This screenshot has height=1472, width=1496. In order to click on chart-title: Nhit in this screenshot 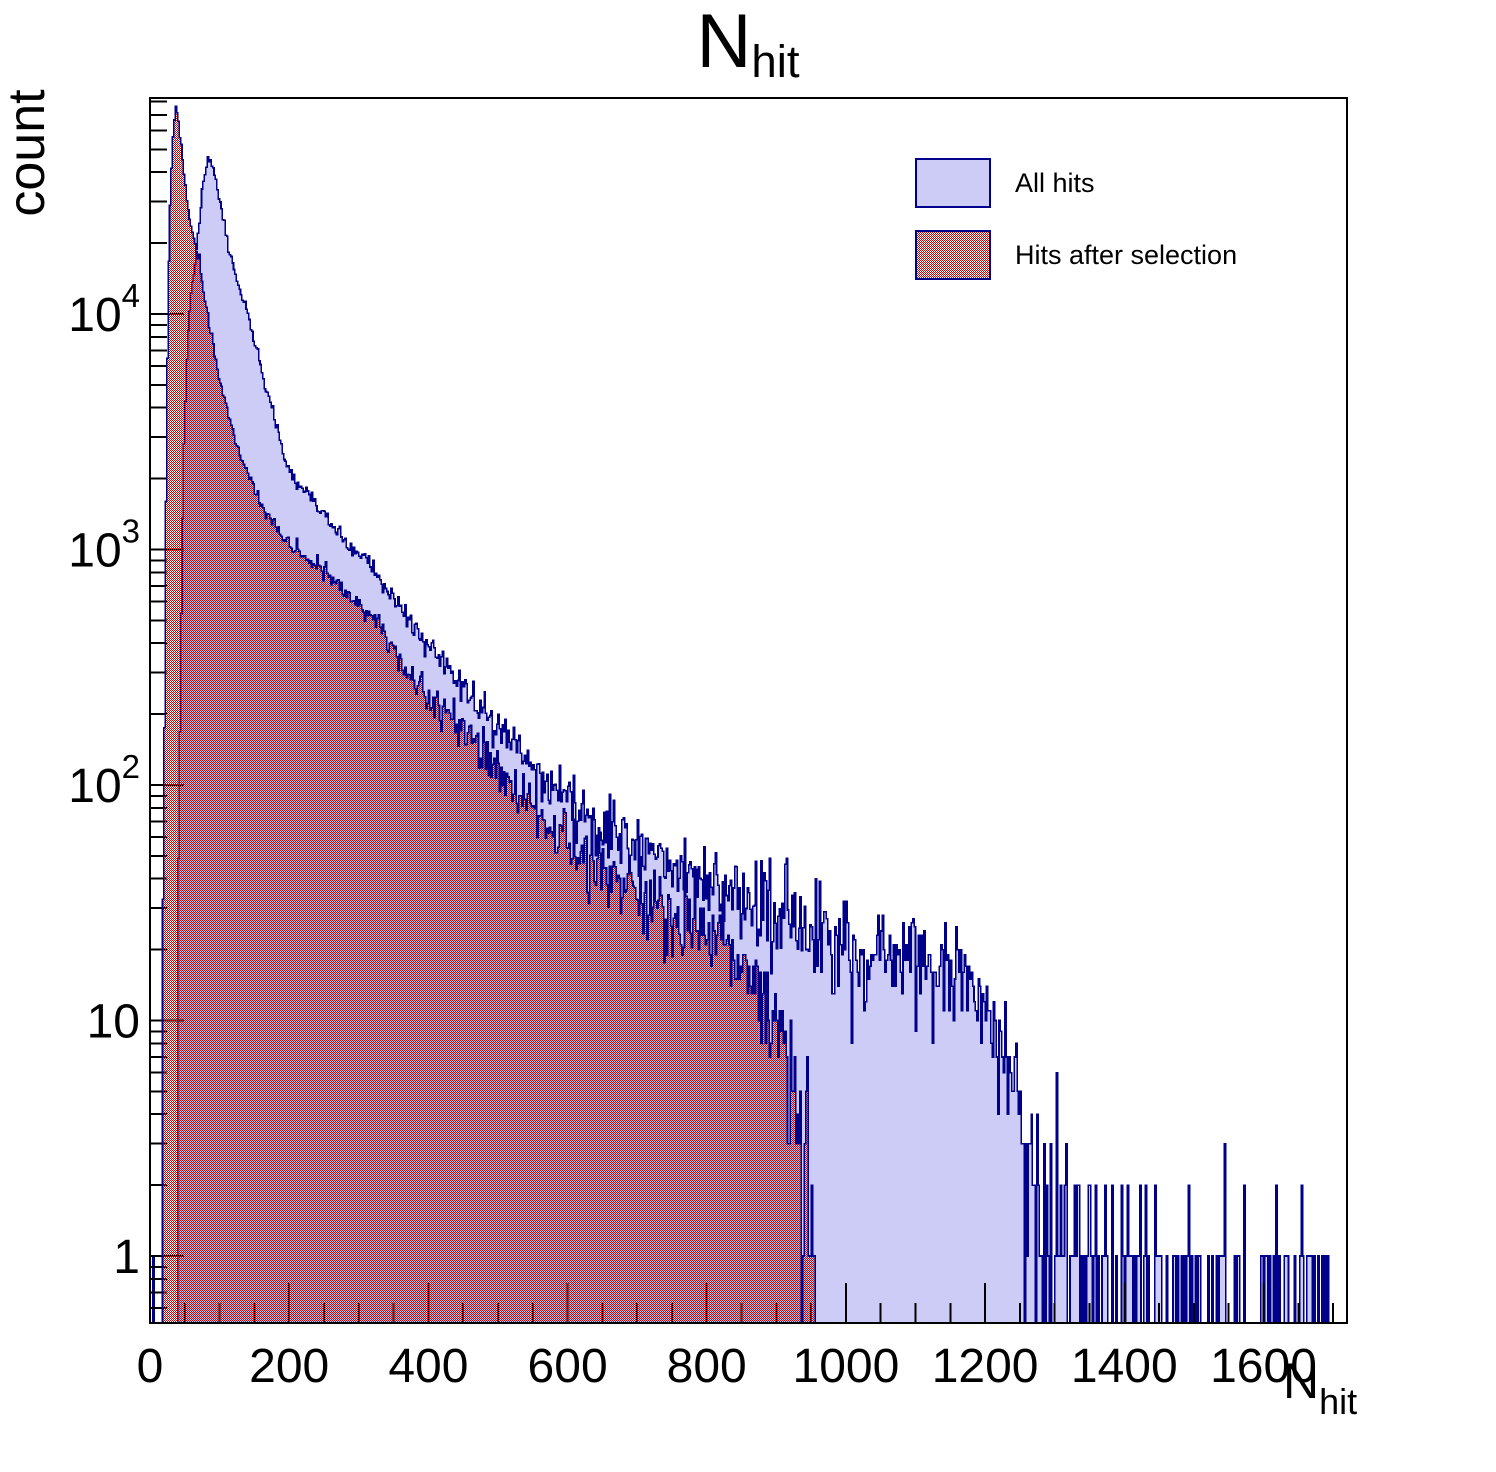, I will do `click(748, 43)`.